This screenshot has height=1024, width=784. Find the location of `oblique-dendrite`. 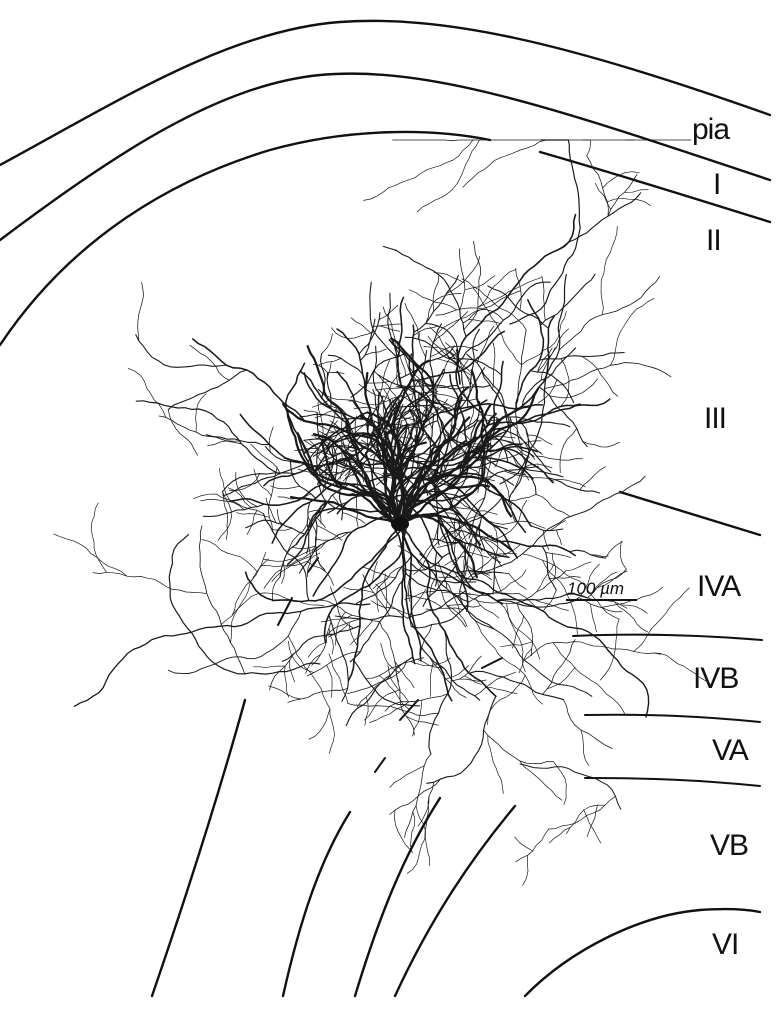

oblique-dendrite is located at coordinates (533, 379).